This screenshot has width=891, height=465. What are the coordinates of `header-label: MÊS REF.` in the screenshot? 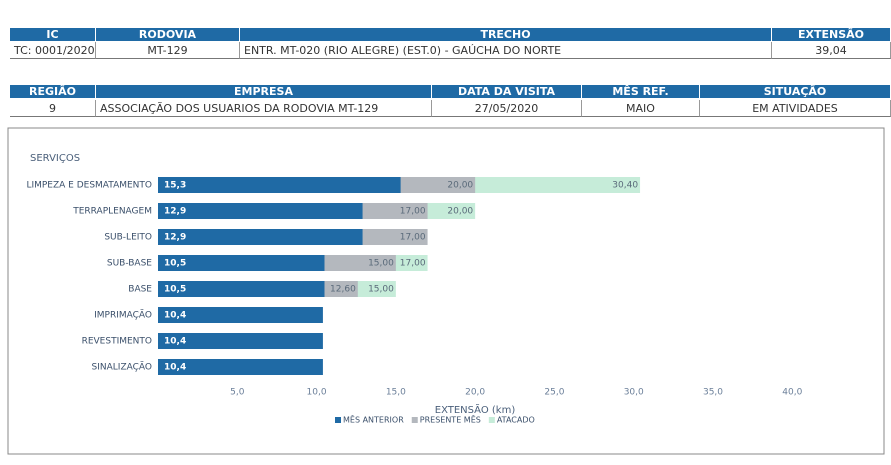 It's located at (641, 91).